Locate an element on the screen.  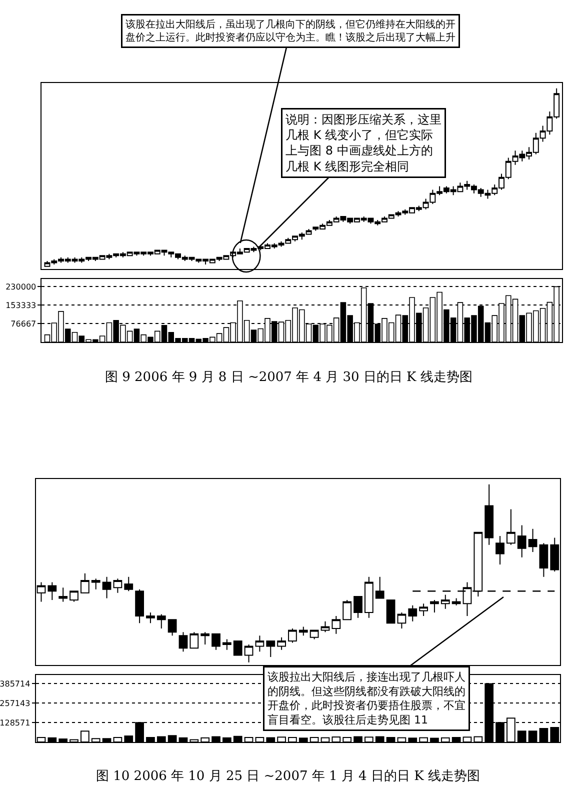
y-tick-label: 76667 is located at coordinates (23, 323).